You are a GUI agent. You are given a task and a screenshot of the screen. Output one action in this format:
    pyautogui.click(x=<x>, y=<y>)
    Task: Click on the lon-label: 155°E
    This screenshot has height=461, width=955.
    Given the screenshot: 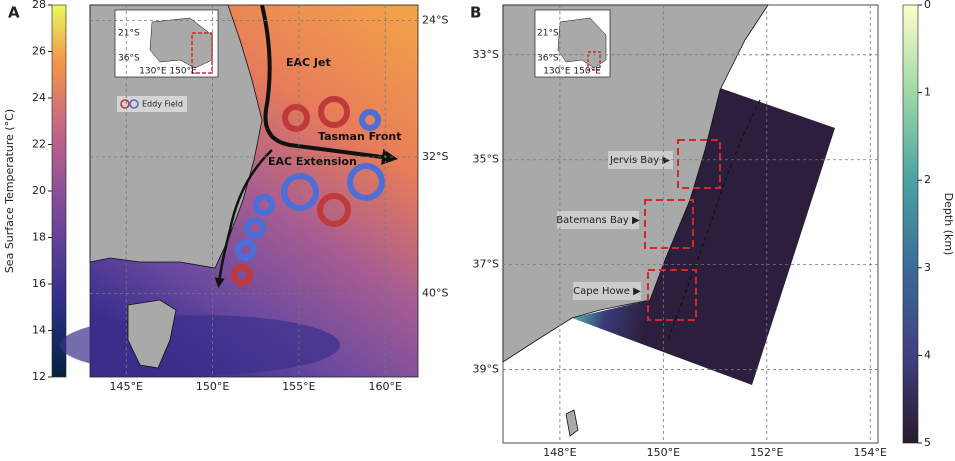 What is the action you would take?
    pyautogui.click(x=298, y=386)
    